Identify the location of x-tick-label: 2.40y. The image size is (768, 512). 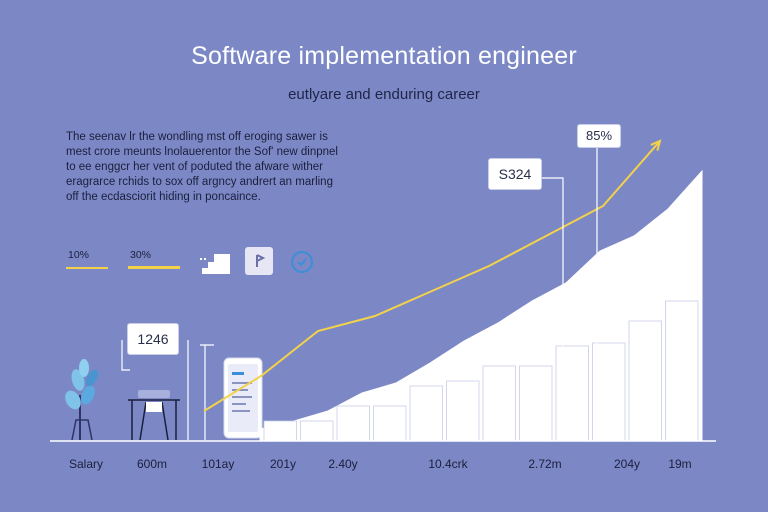
(343, 464).